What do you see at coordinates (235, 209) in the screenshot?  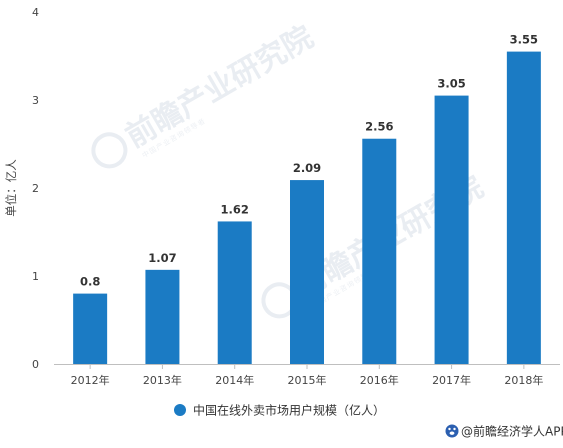 I see `data-label: 1.62` at bounding box center [235, 209].